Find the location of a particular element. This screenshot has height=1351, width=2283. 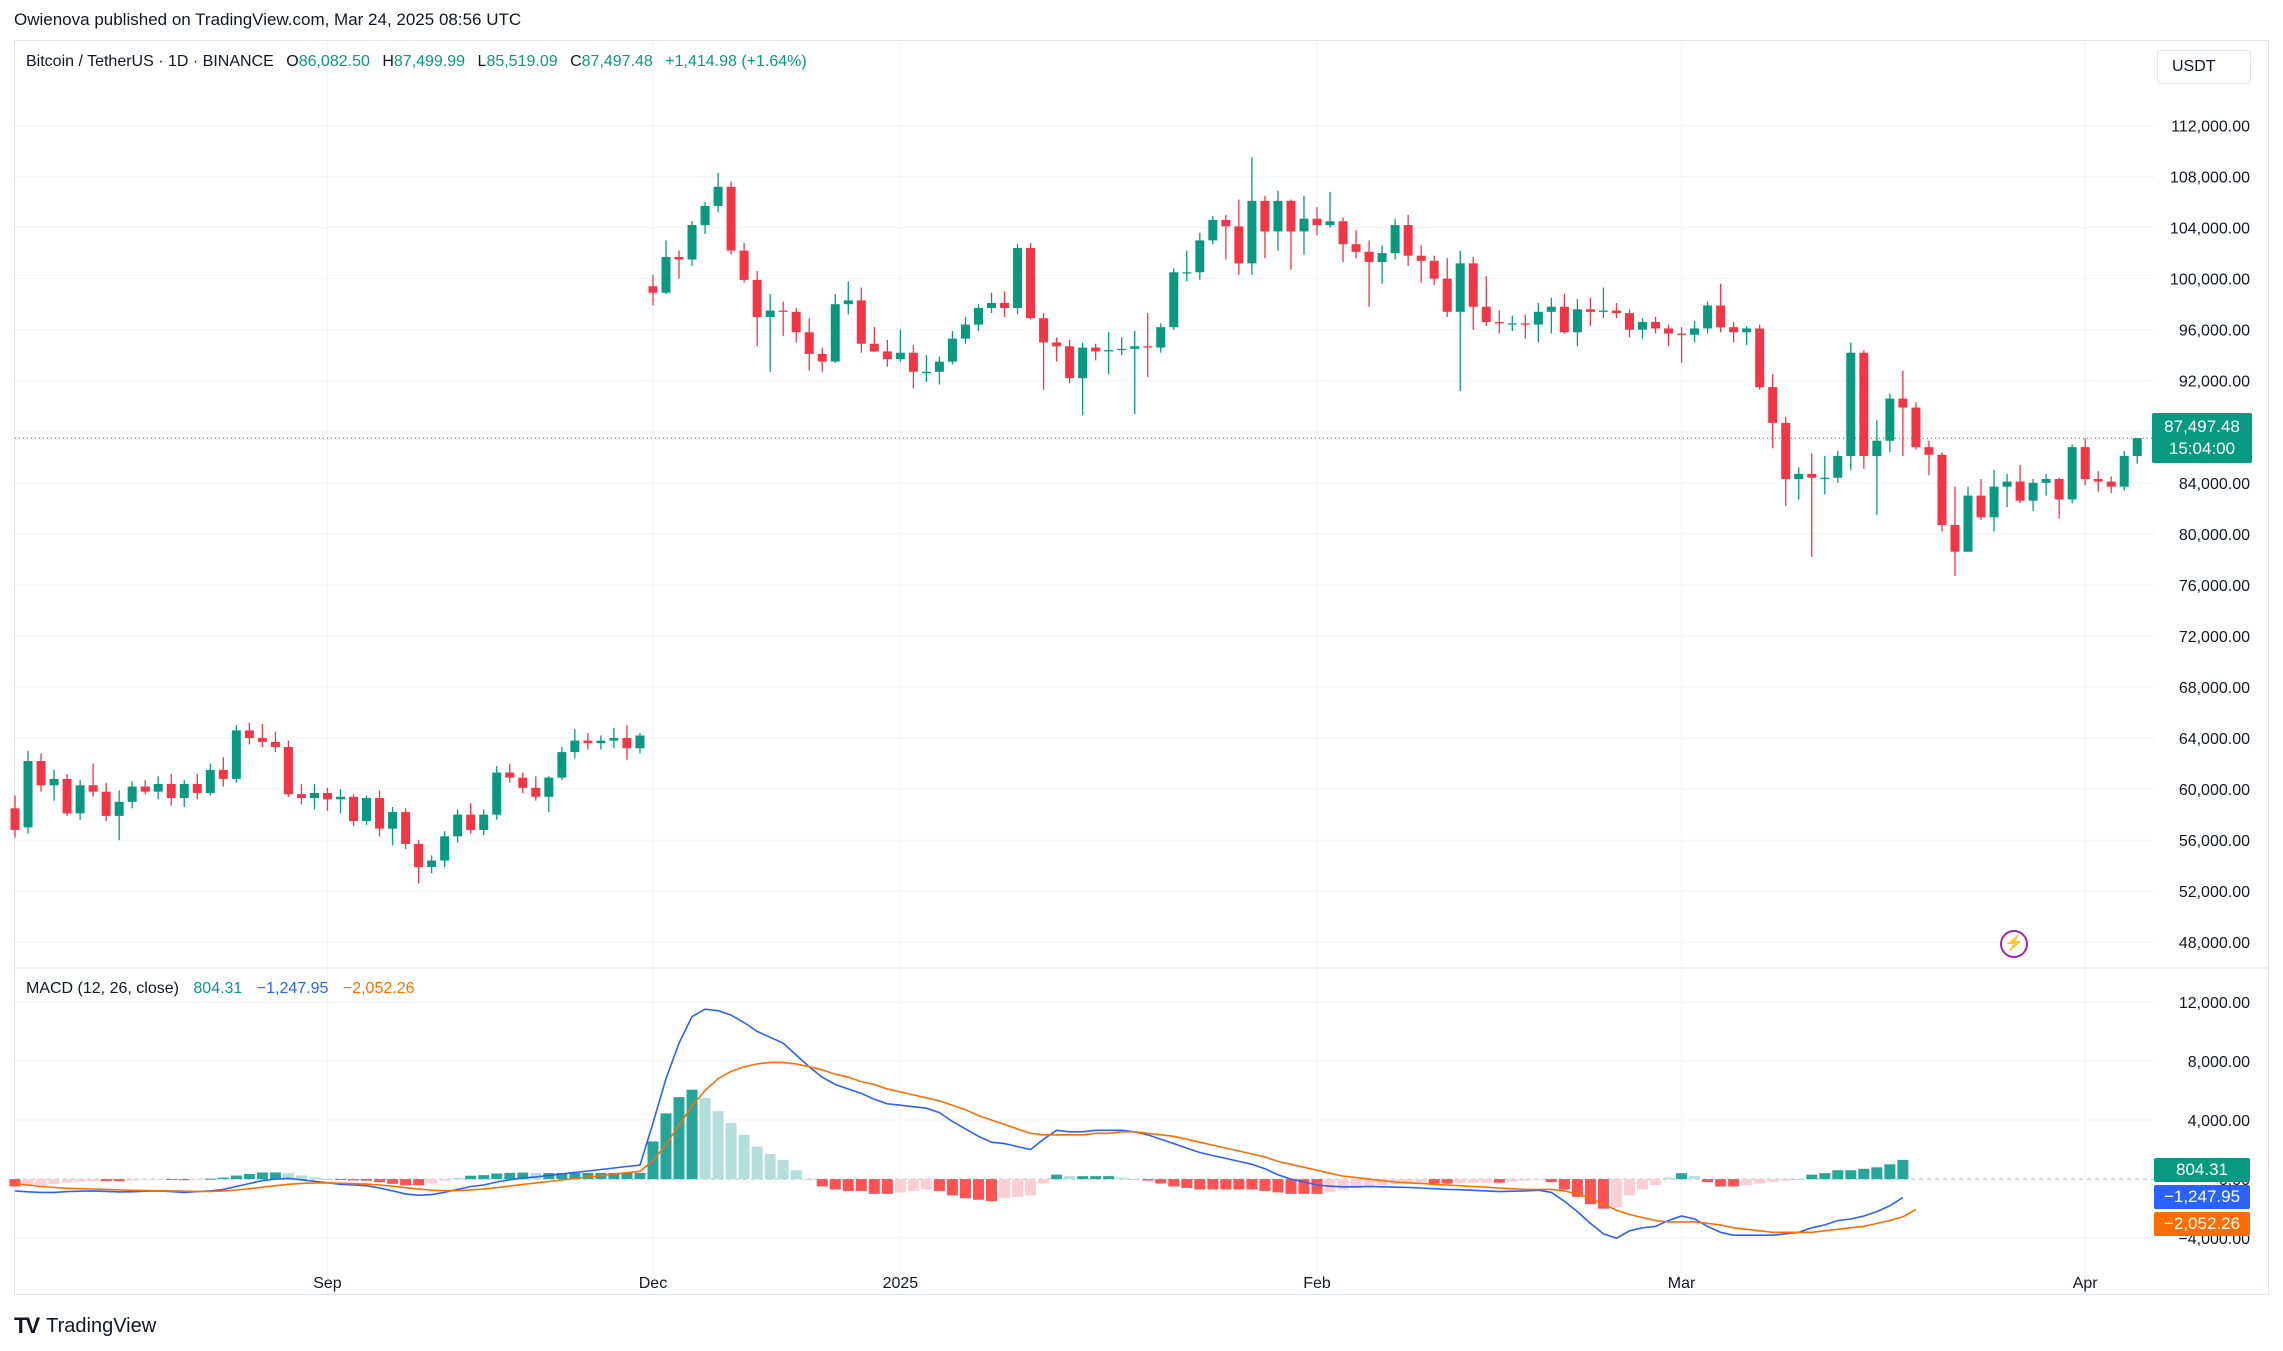

close-label: C is located at coordinates (576, 61).